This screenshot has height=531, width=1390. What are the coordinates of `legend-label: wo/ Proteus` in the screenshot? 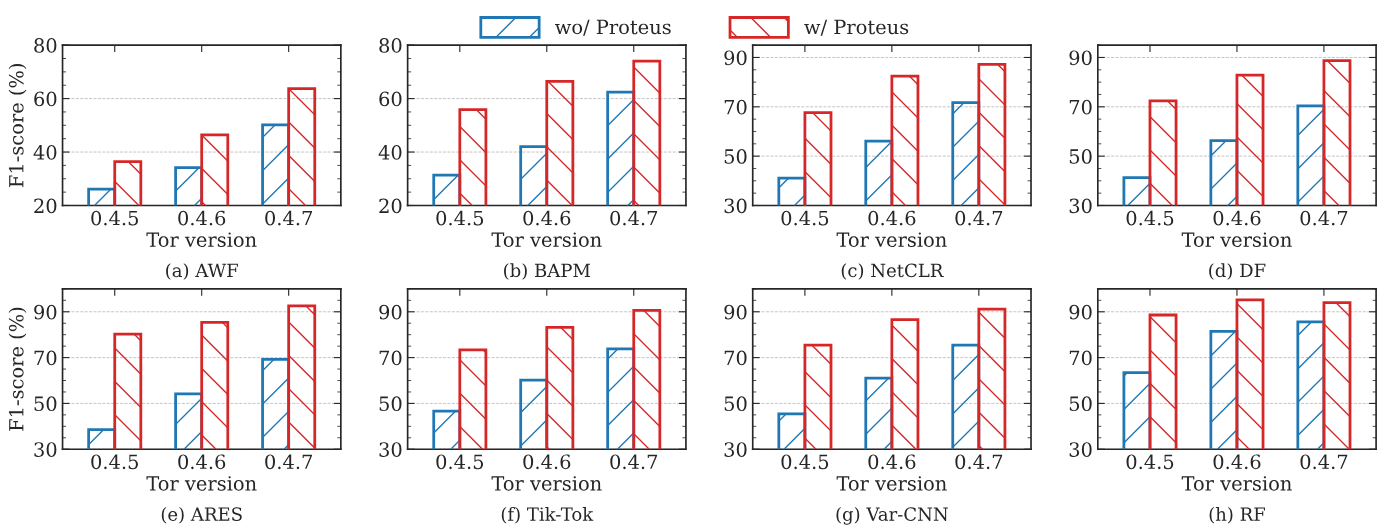 It's located at (613, 27).